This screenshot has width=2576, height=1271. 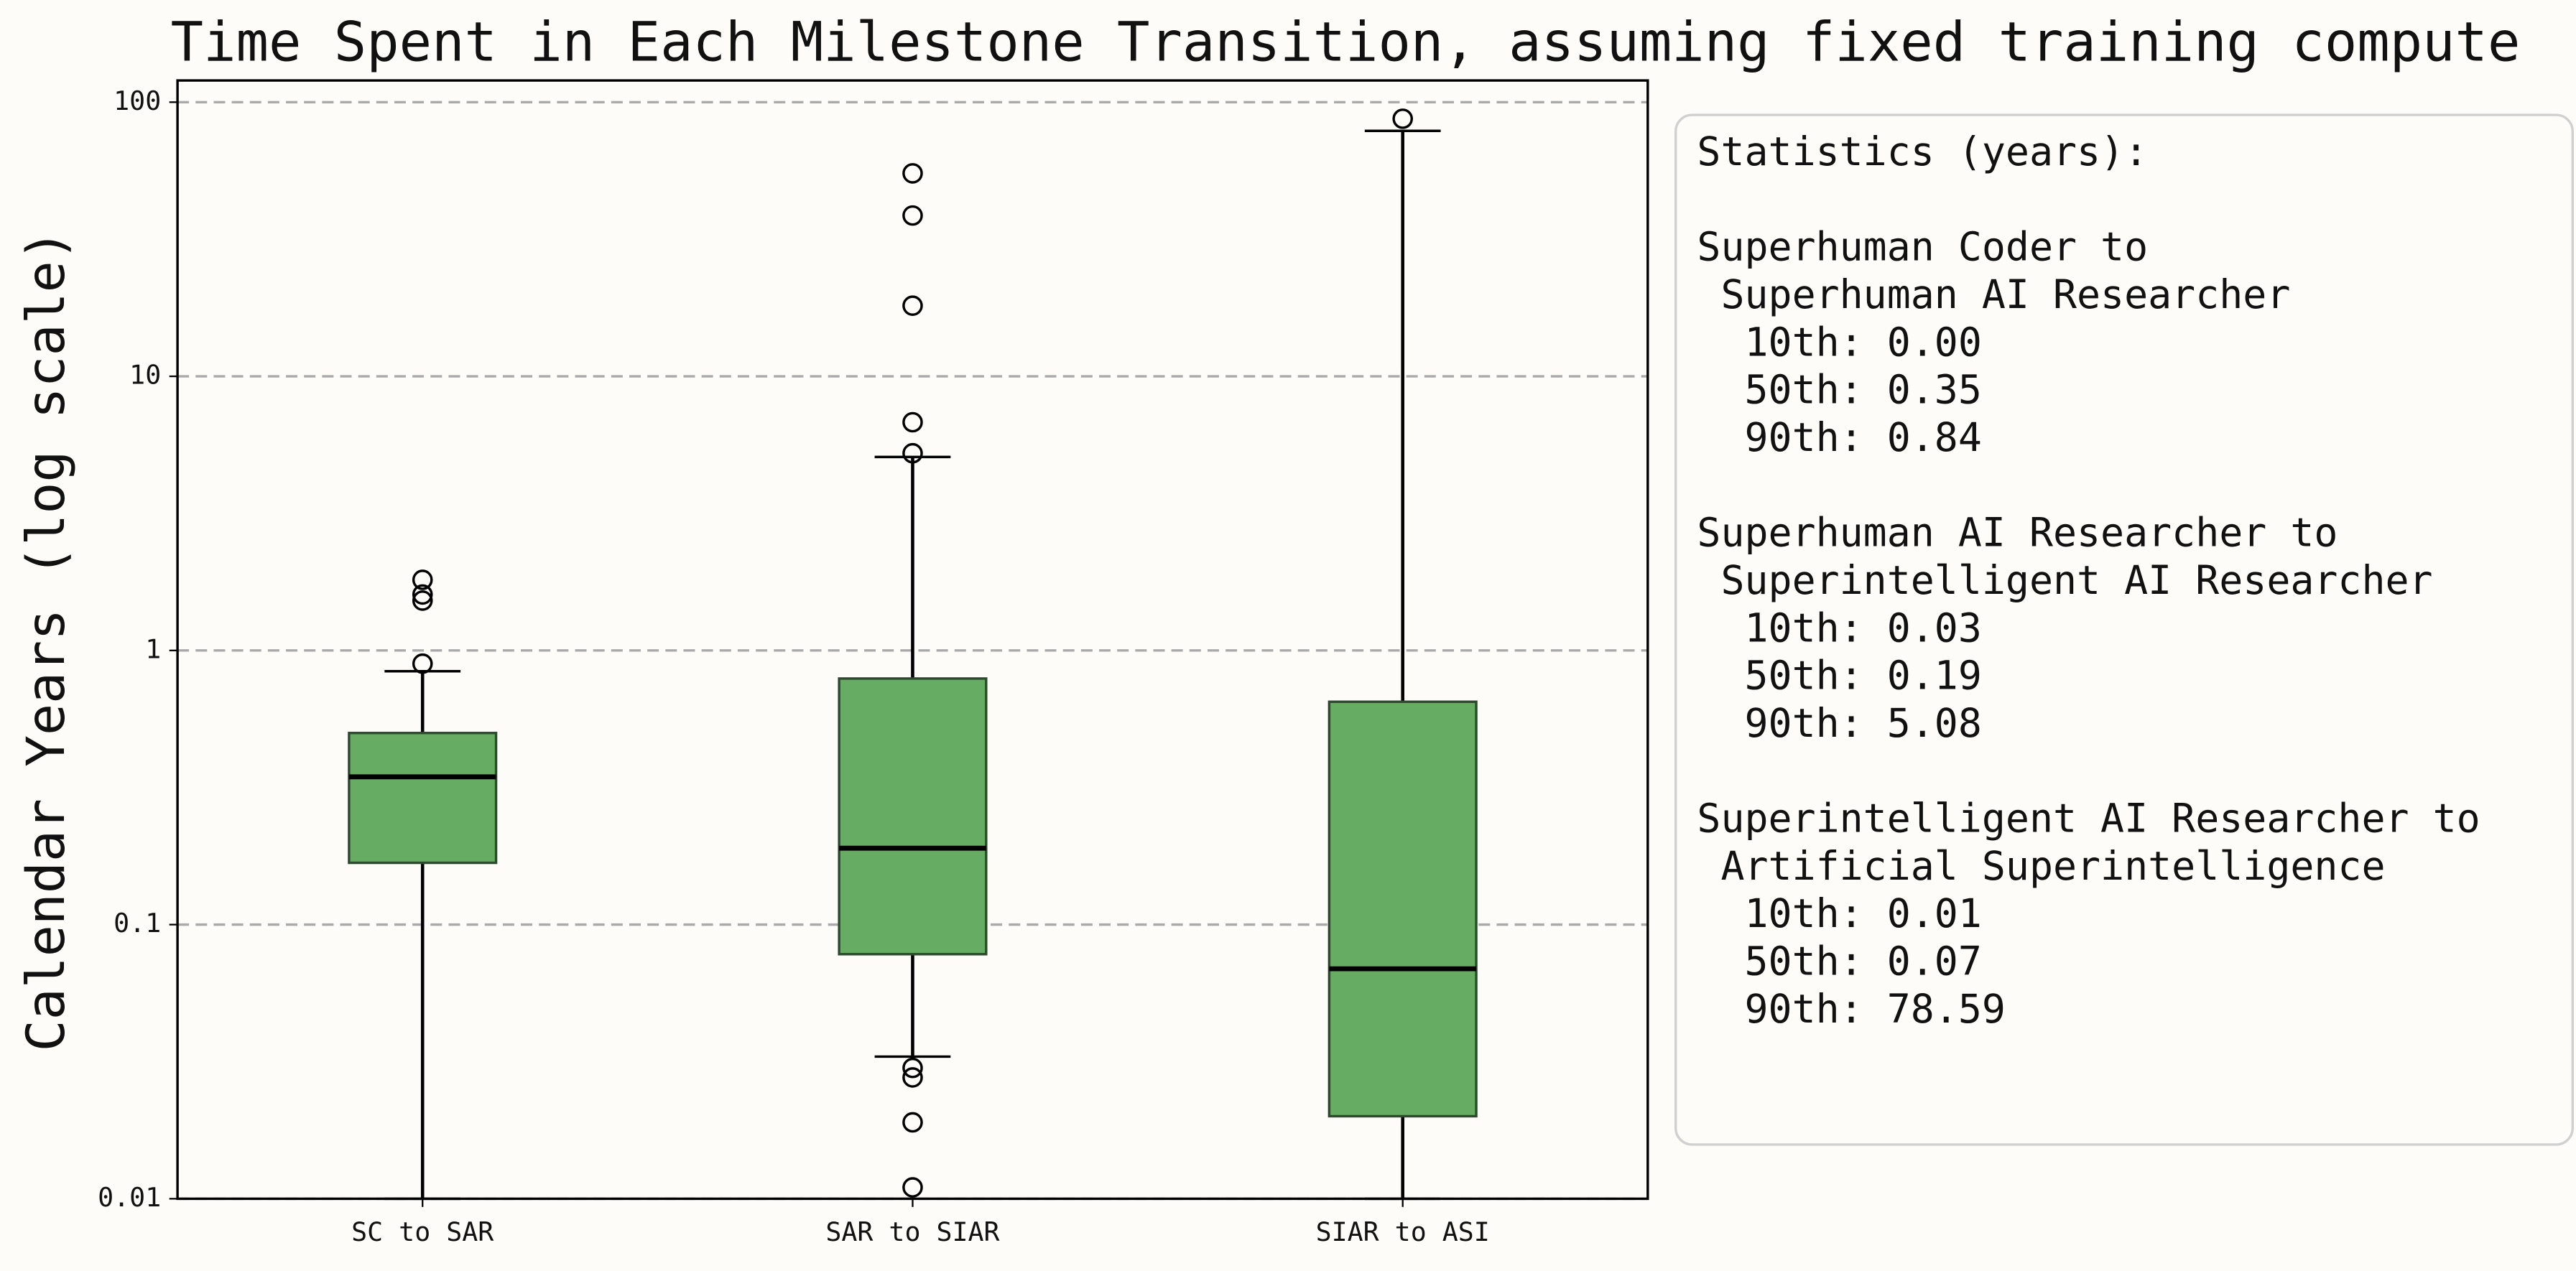 What do you see at coordinates (1993, 294) in the screenshot?
I see `stats-line: Superhuman AI Researcher` at bounding box center [1993, 294].